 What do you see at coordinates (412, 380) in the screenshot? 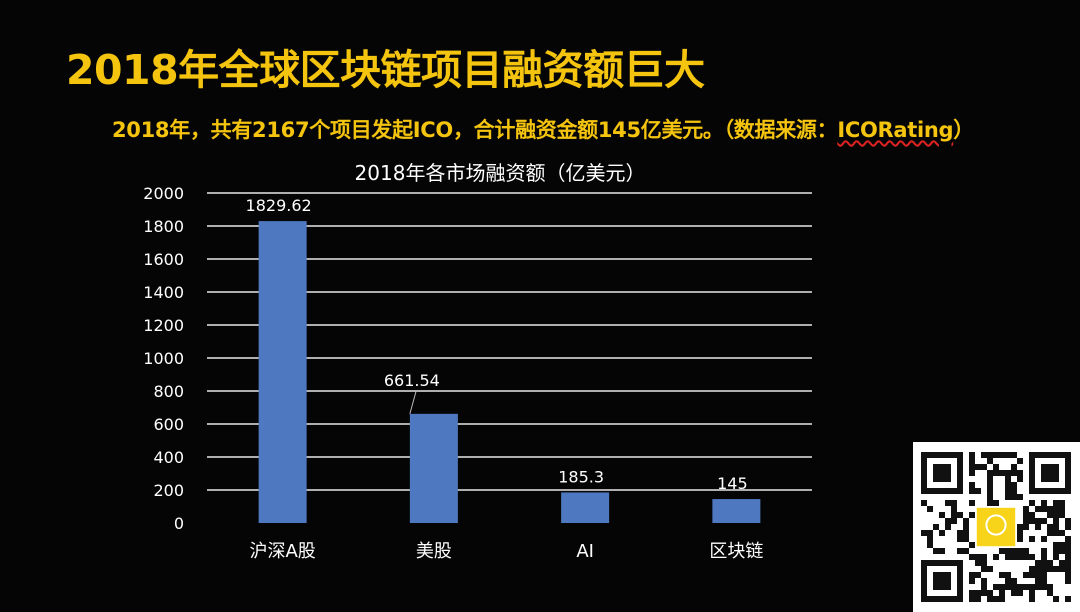
I see `data-label: 661.54` at bounding box center [412, 380].